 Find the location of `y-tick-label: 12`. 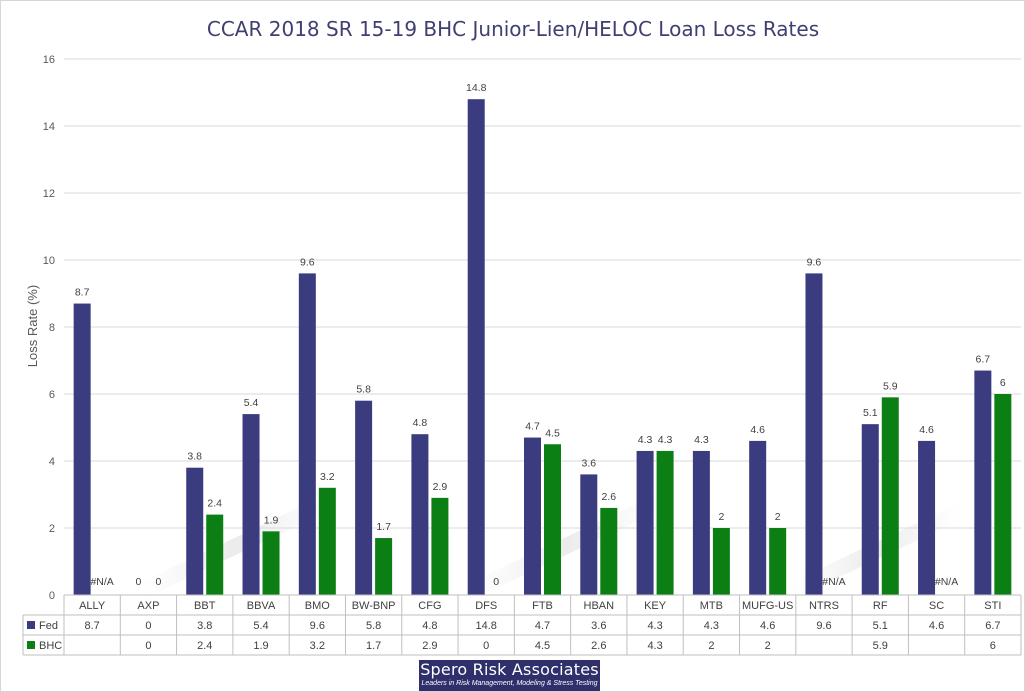

y-tick-label: 12 is located at coordinates (49, 194).